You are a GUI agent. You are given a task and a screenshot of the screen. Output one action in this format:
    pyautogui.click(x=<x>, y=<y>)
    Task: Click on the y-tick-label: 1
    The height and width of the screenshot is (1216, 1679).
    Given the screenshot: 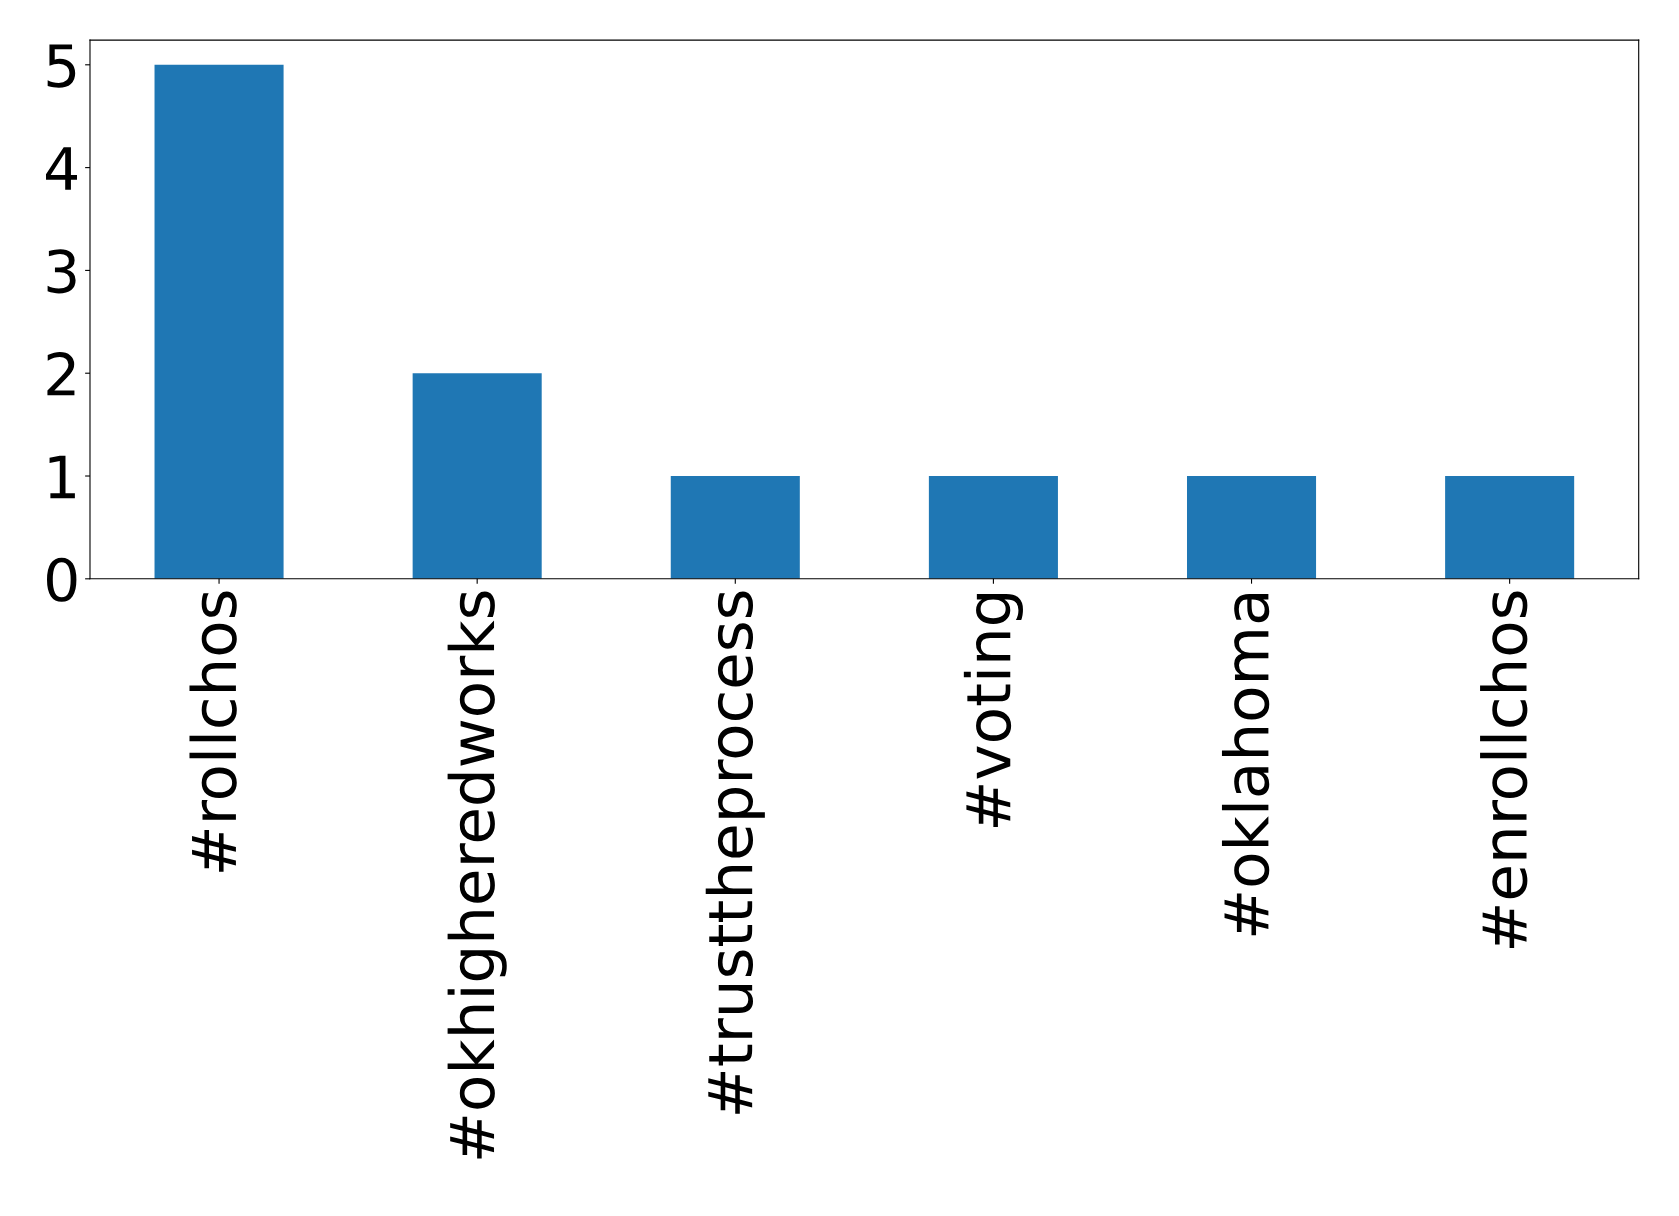 What is the action you would take?
    pyautogui.click(x=62, y=477)
    